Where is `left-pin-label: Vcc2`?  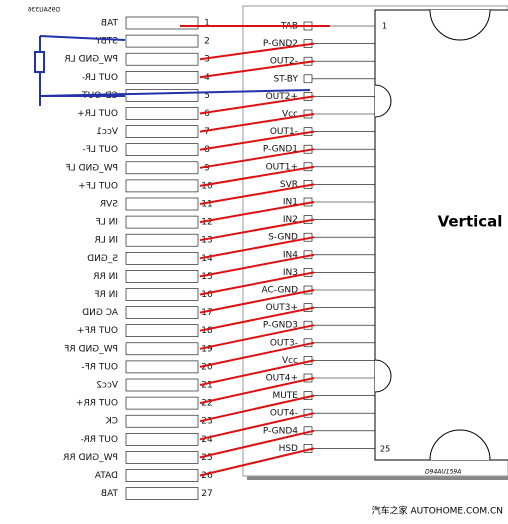 left-pin-label: Vcc2 is located at coordinates (107, 386).